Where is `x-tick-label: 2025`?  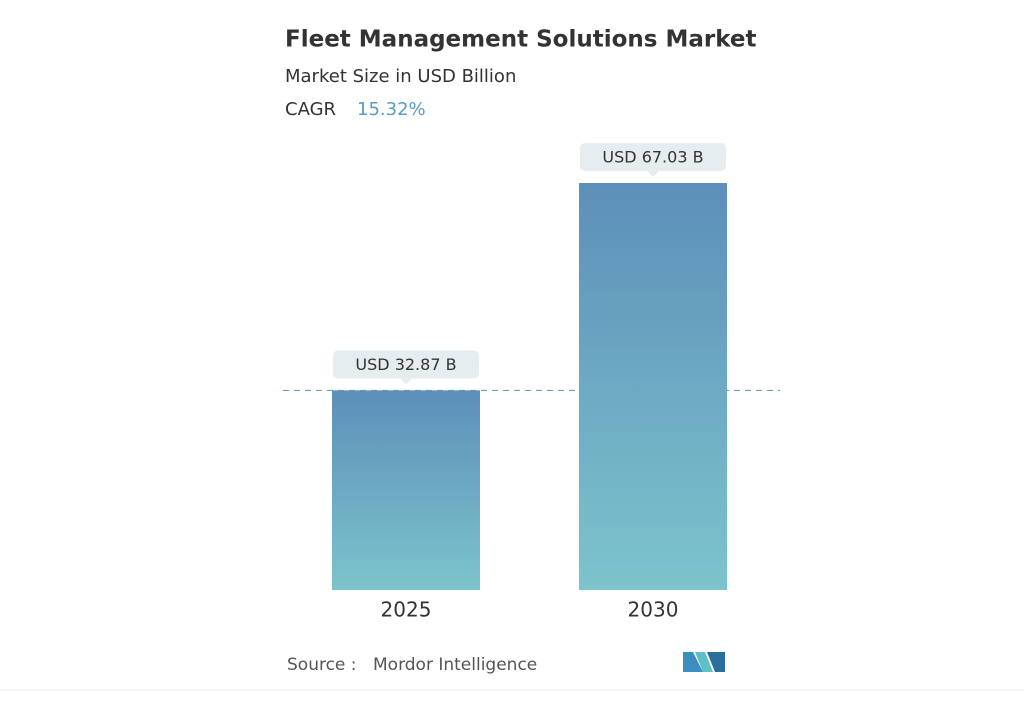 x-tick-label: 2025 is located at coordinates (406, 610).